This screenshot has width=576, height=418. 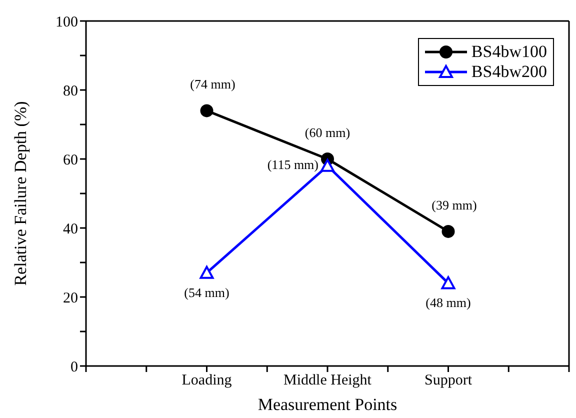 I want to click on x-tick-label: Loading, so click(x=207, y=380).